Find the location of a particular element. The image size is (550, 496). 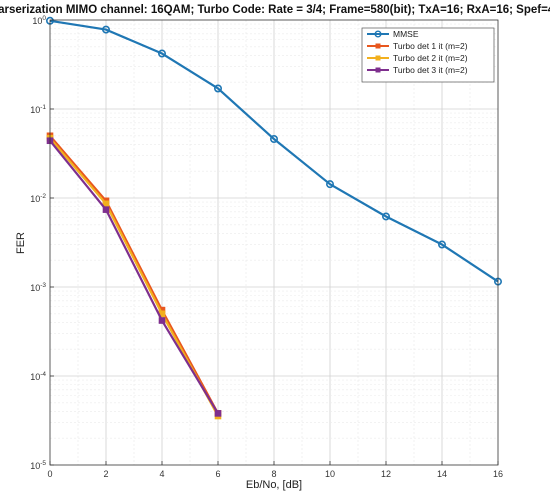

x-tick-label: 6 is located at coordinates (217, 474).